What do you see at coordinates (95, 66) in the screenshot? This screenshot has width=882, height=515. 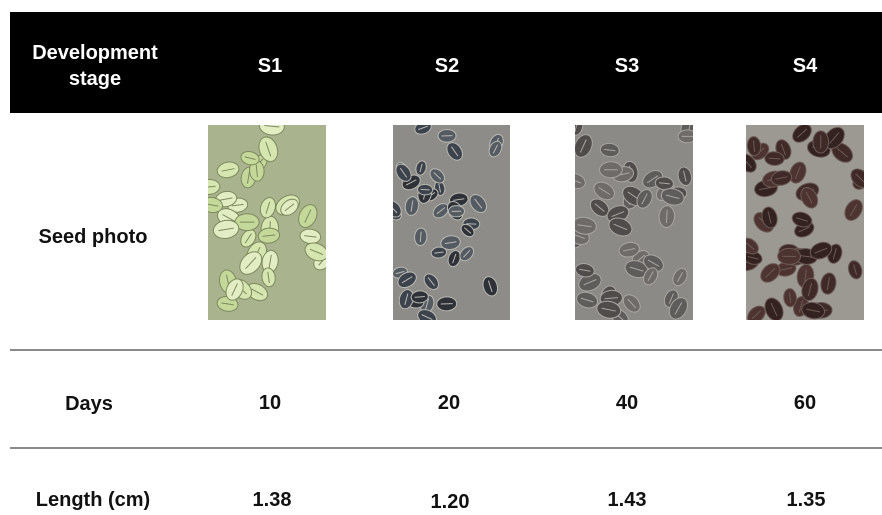 I see `header-cell: Development stage` at bounding box center [95, 66].